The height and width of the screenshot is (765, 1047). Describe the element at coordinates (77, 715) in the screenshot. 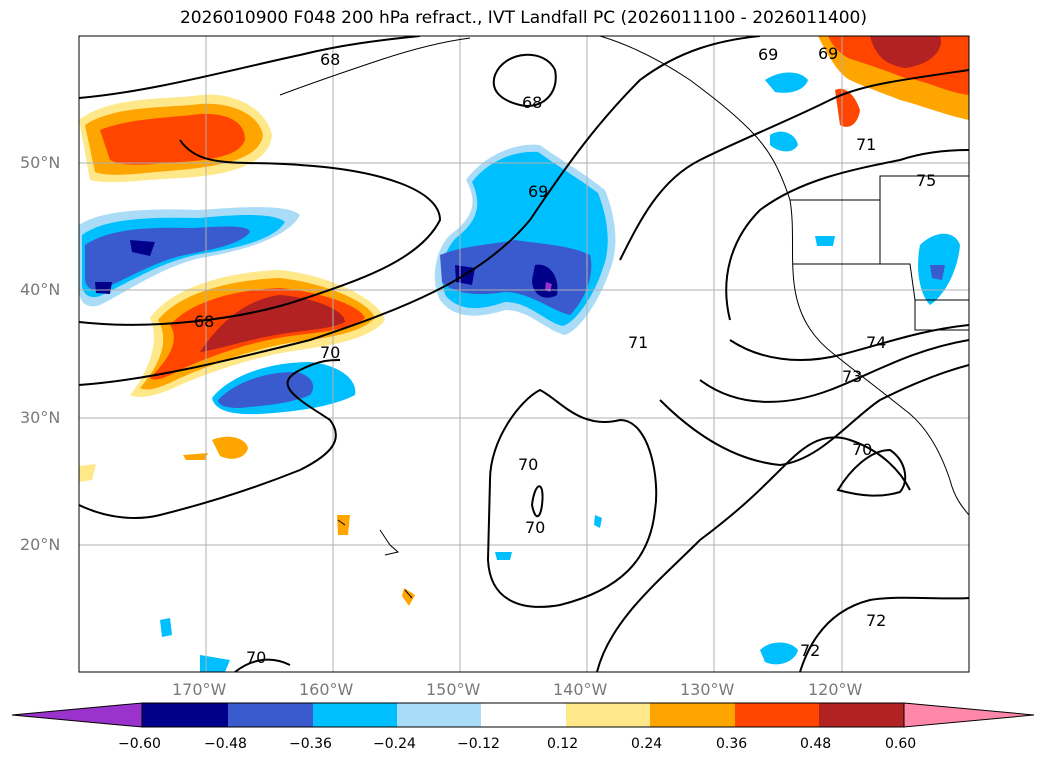

I see `colorbar-extend-left` at that location.